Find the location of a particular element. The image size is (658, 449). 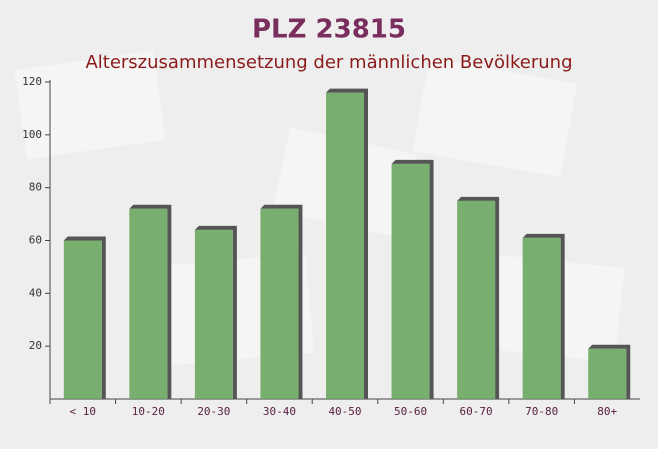

y-tick-label: 40 is located at coordinates (35, 292).